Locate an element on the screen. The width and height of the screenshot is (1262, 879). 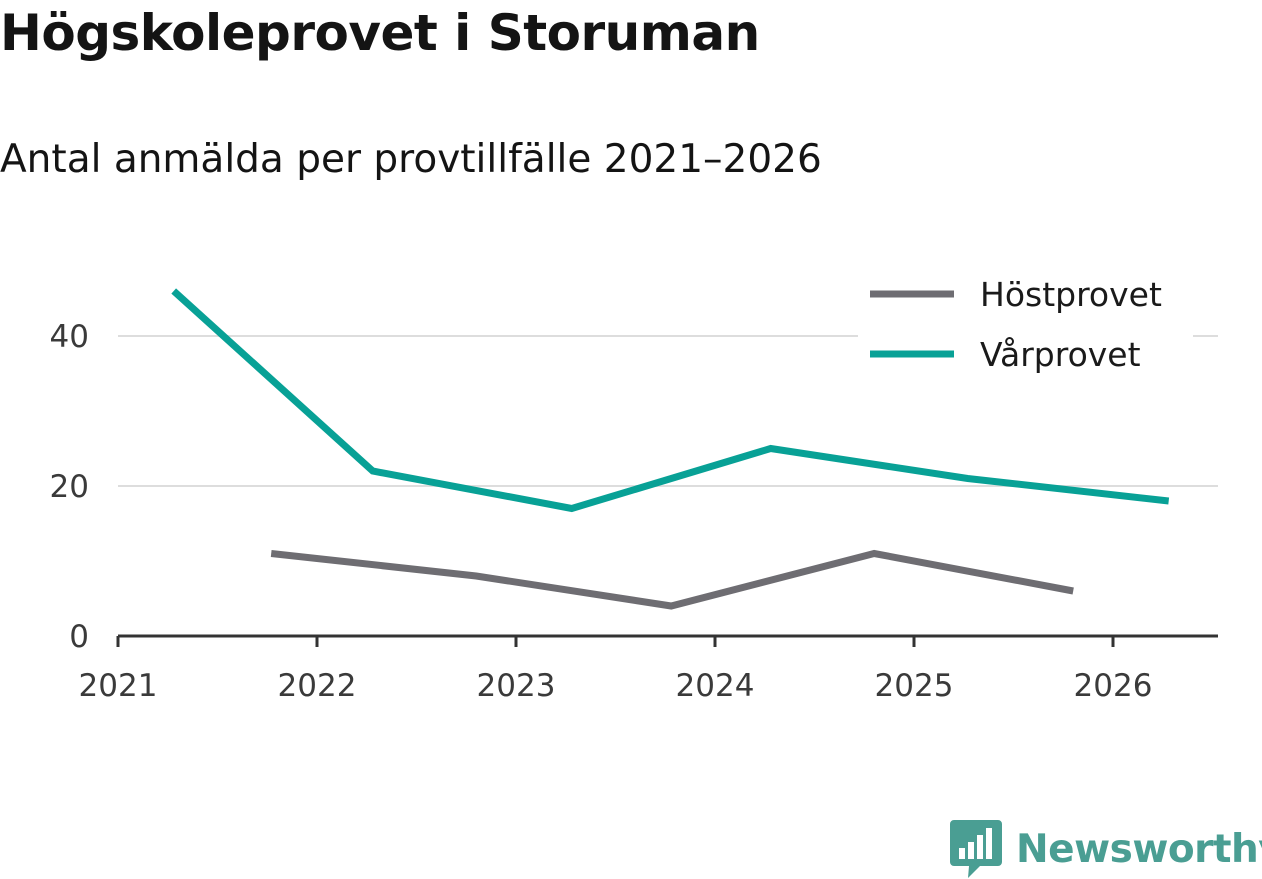
y-tick-label-20: 20 is located at coordinates (69, 487).